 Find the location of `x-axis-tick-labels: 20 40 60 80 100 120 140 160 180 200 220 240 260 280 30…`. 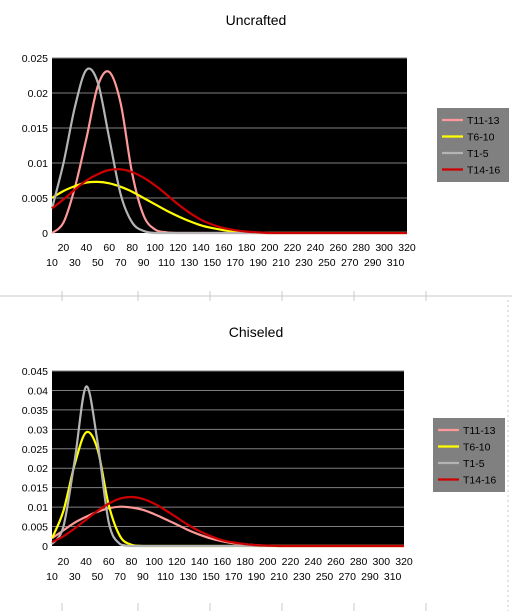

x-axis-tick-labels: 20 40 60 80 100 120 140 160 180 200 220 240 260 280 30… is located at coordinates (231, 255).